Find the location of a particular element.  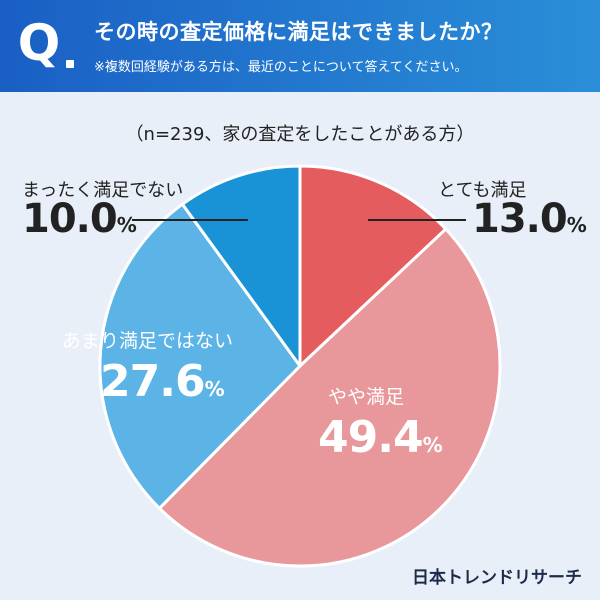

q-dot-icon is located at coordinates (70, 64).